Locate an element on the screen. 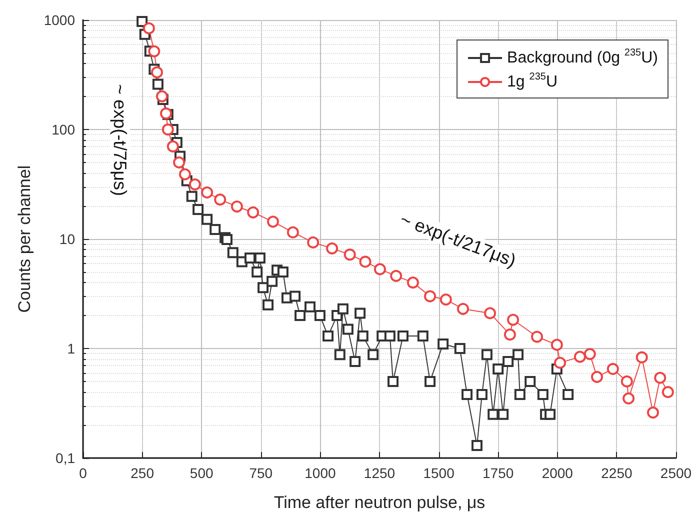 The height and width of the screenshot is (532, 698). annotation: ~ exp(-t/75μs) is located at coordinates (120, 140).